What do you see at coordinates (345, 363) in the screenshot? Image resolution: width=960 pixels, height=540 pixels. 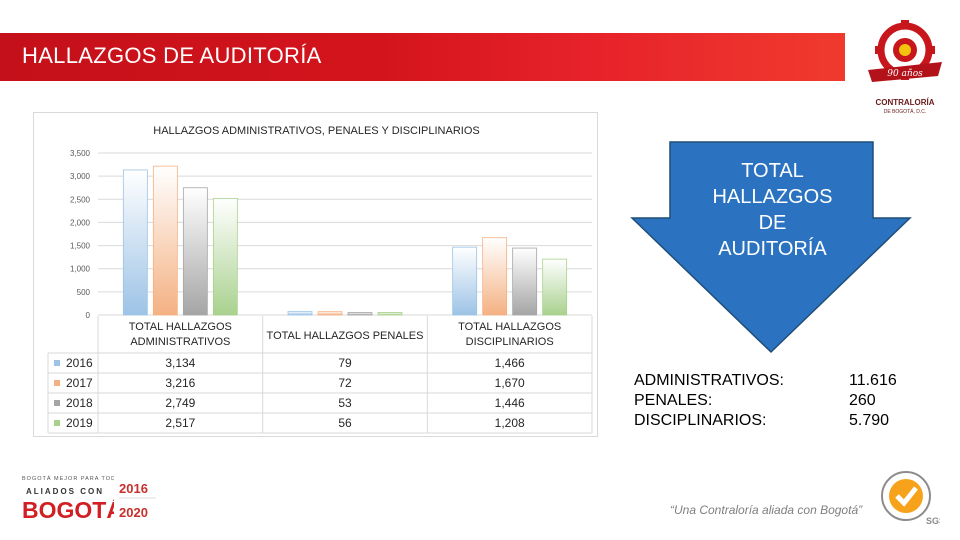 I see `data-label: 79` at bounding box center [345, 363].